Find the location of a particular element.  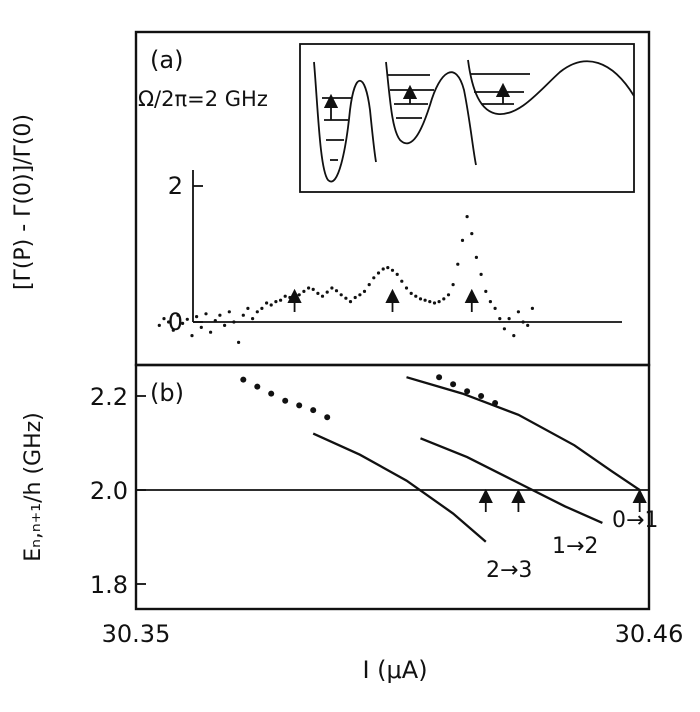

panel-b-curves is located at coordinates (476, 459).